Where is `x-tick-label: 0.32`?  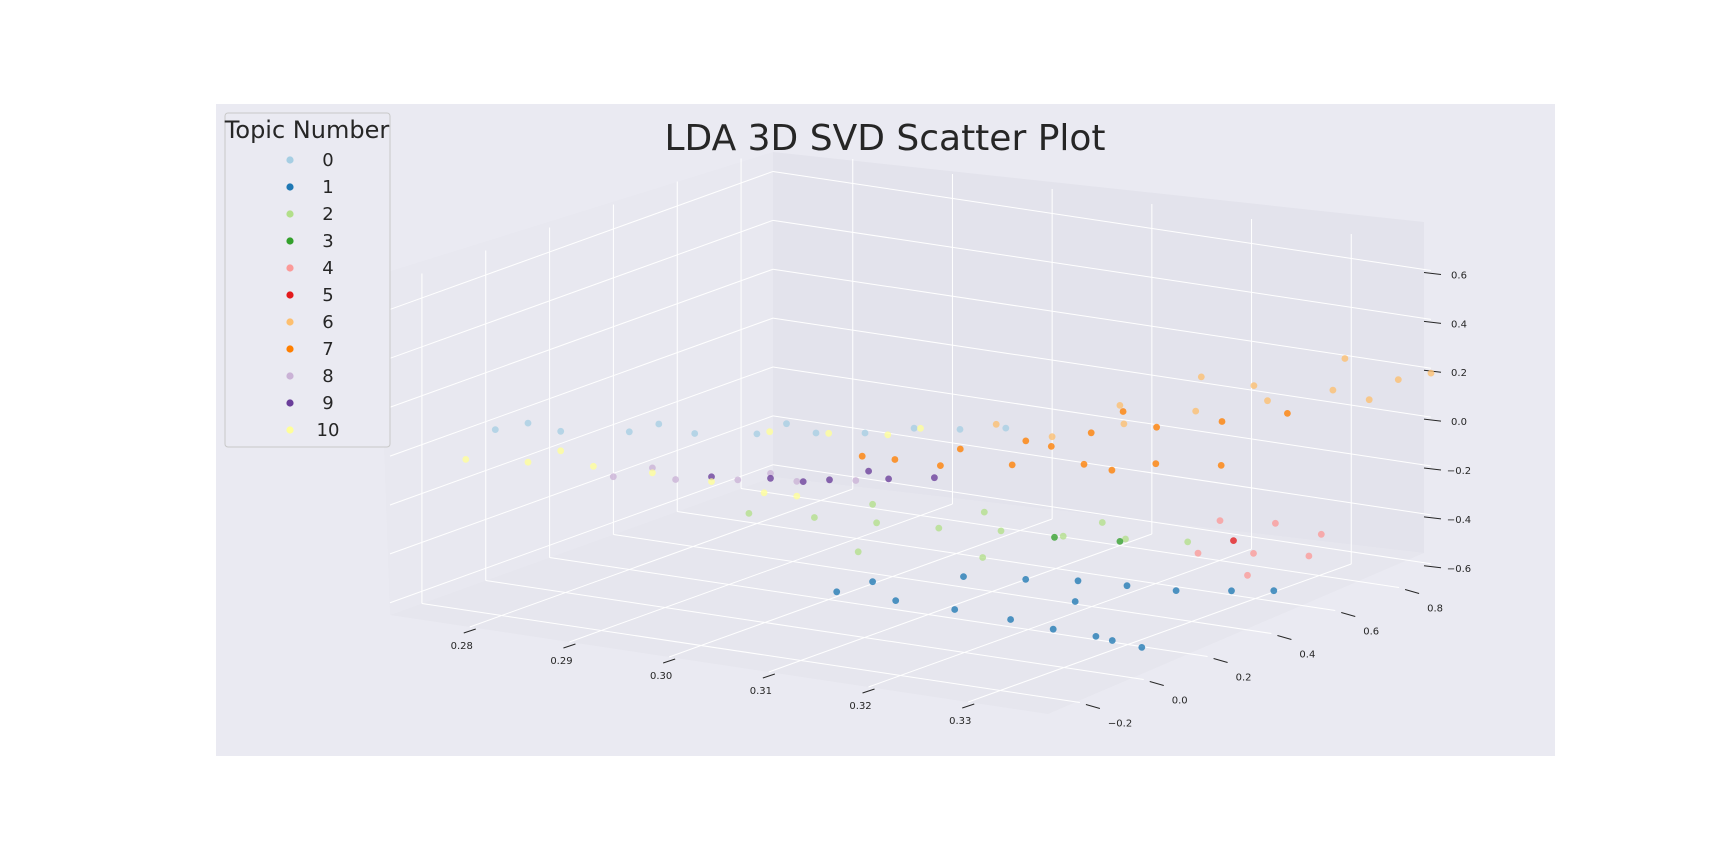 x-tick-label: 0.32 is located at coordinates (860, 706).